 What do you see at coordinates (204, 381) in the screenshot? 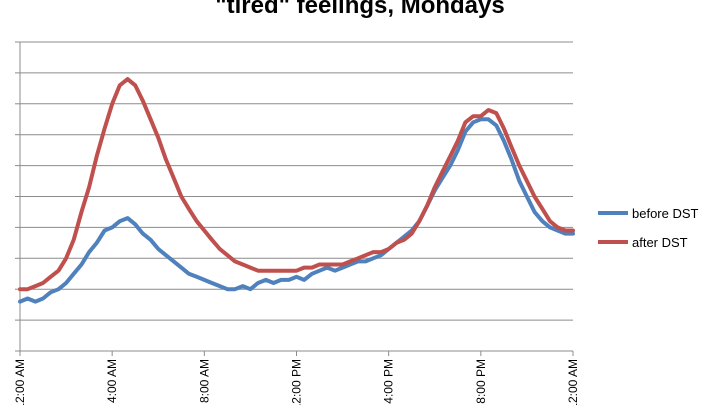
I see `x-tick-label: 8:00 AM` at bounding box center [204, 381].